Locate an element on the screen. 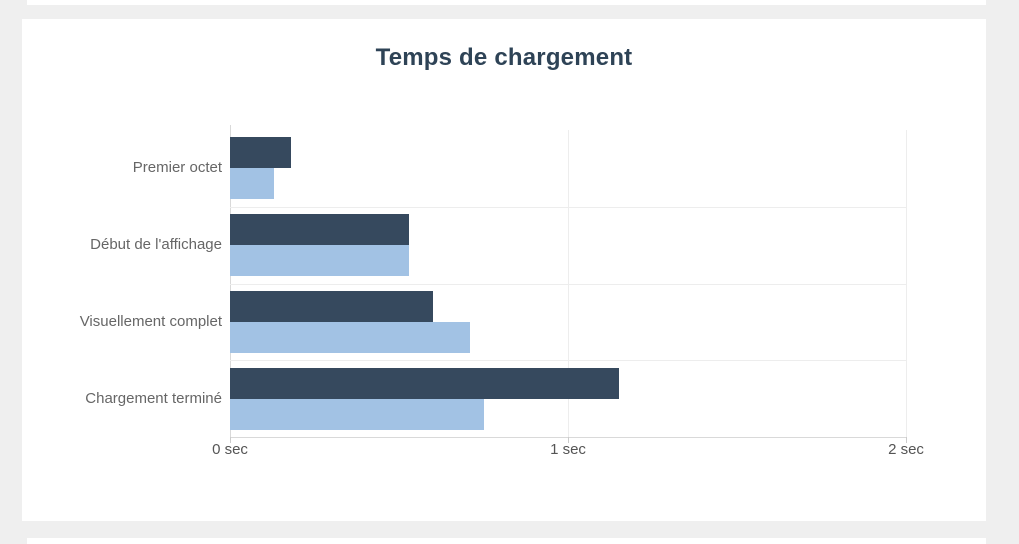 This screenshot has height=544, width=1019. category-label: Visuellement complet is located at coordinates (150, 321).